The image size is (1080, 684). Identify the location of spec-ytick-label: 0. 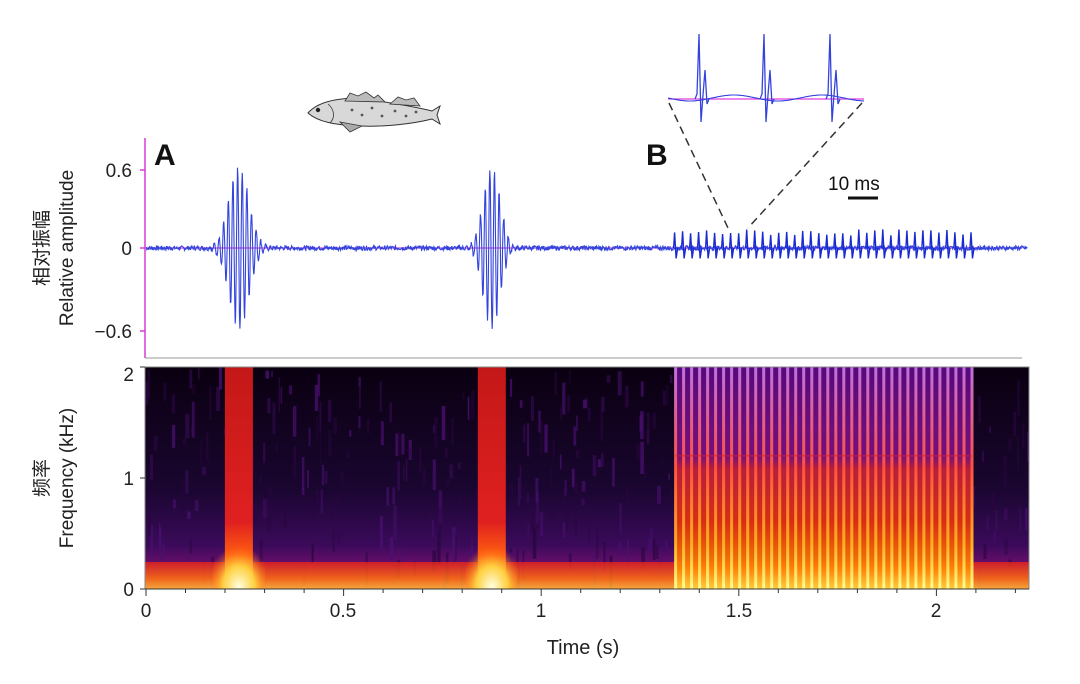
(128, 590).